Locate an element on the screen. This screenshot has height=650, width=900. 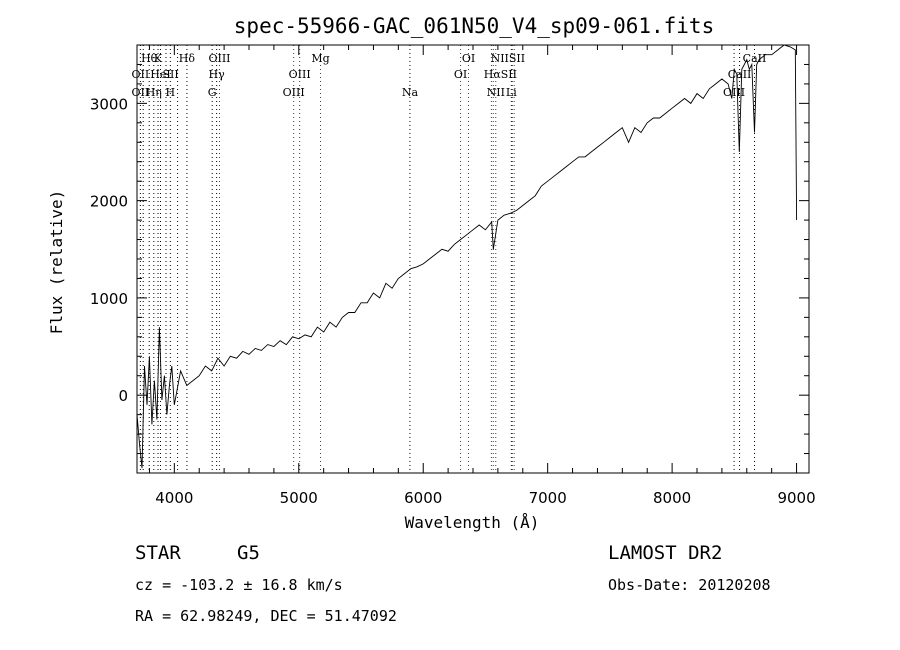
y-tick-label: 3000 is located at coordinates (109, 104).